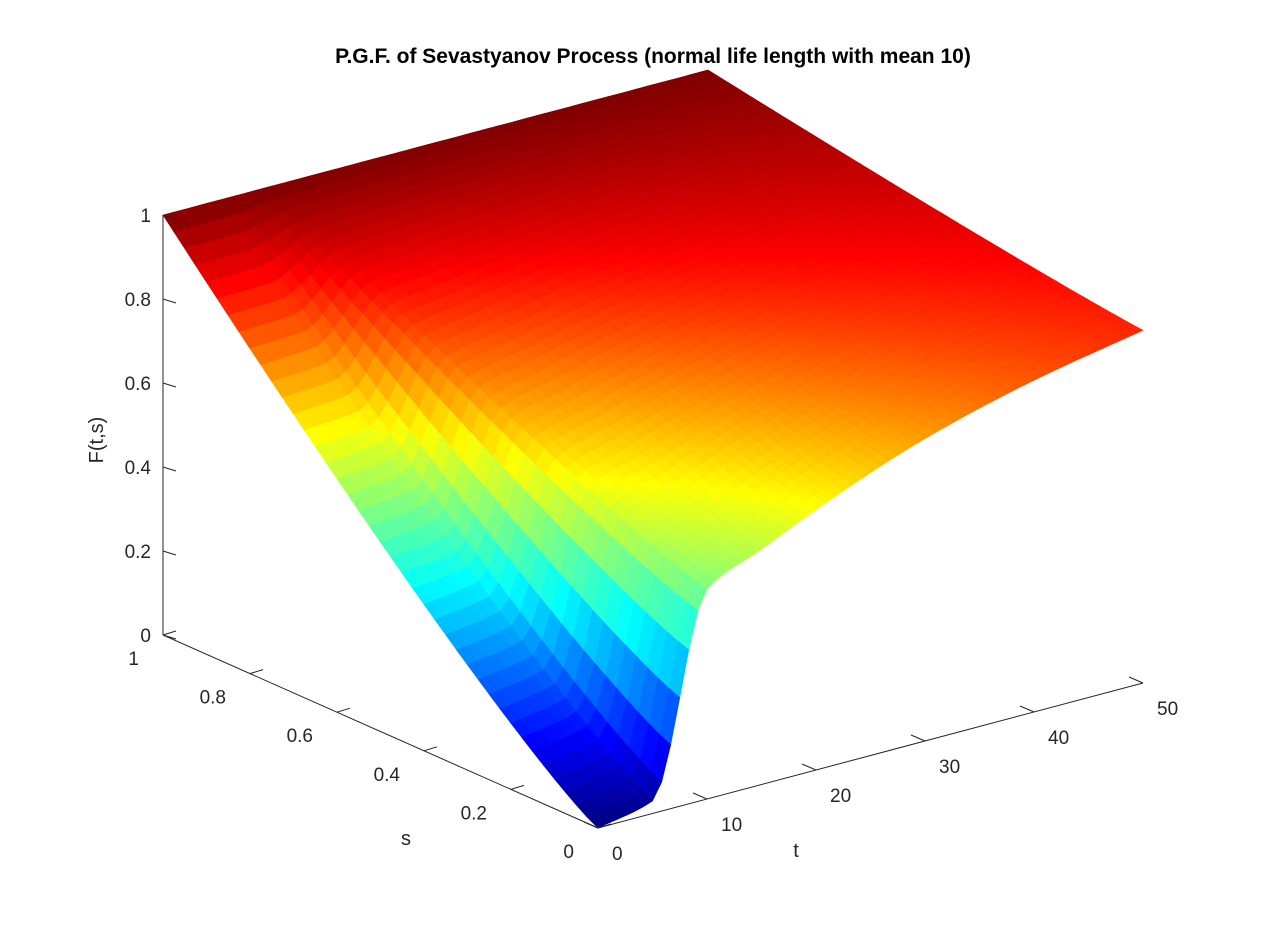 The height and width of the screenshot is (932, 1264). I want to click on x-tick-label: 40, so click(1058, 738).